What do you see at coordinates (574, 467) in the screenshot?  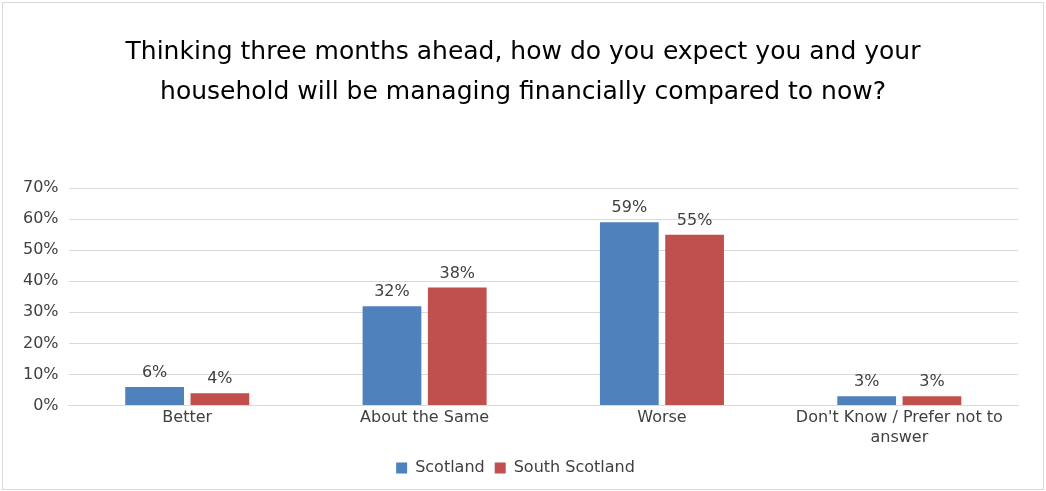 I see `legend-label: South Scotland` at bounding box center [574, 467].